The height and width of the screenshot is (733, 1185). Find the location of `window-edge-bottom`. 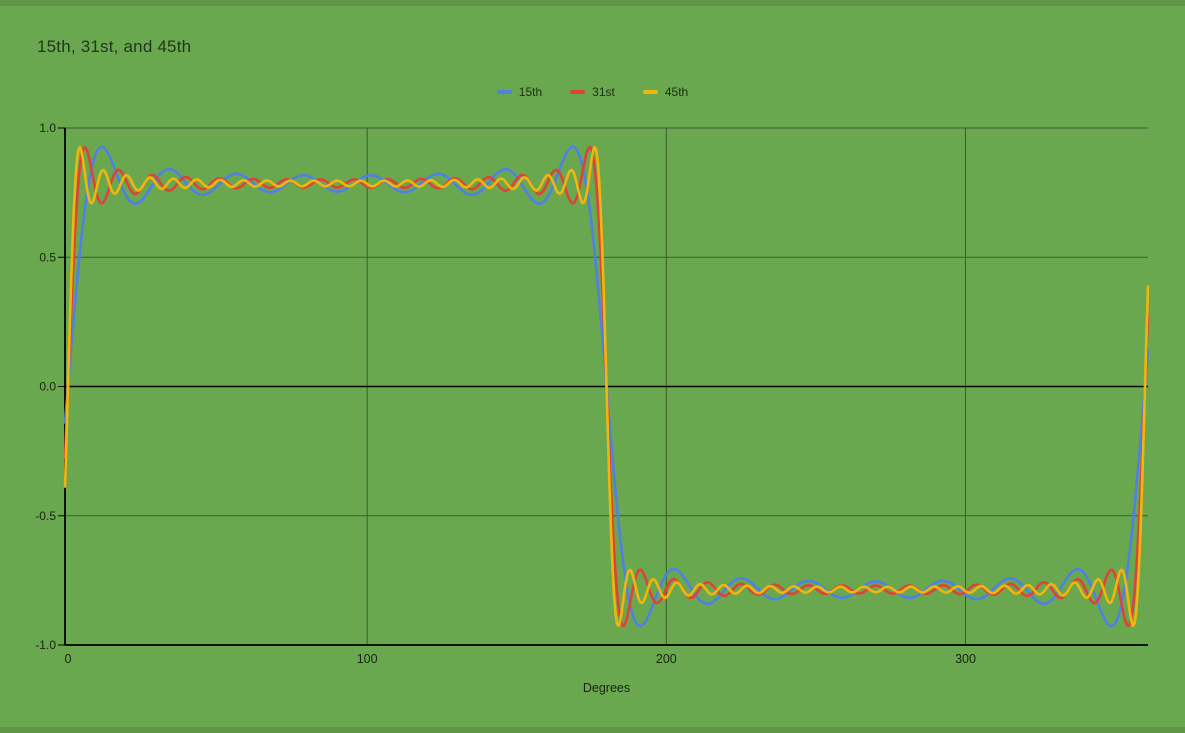

window-edge-bottom is located at coordinates (592, 730).